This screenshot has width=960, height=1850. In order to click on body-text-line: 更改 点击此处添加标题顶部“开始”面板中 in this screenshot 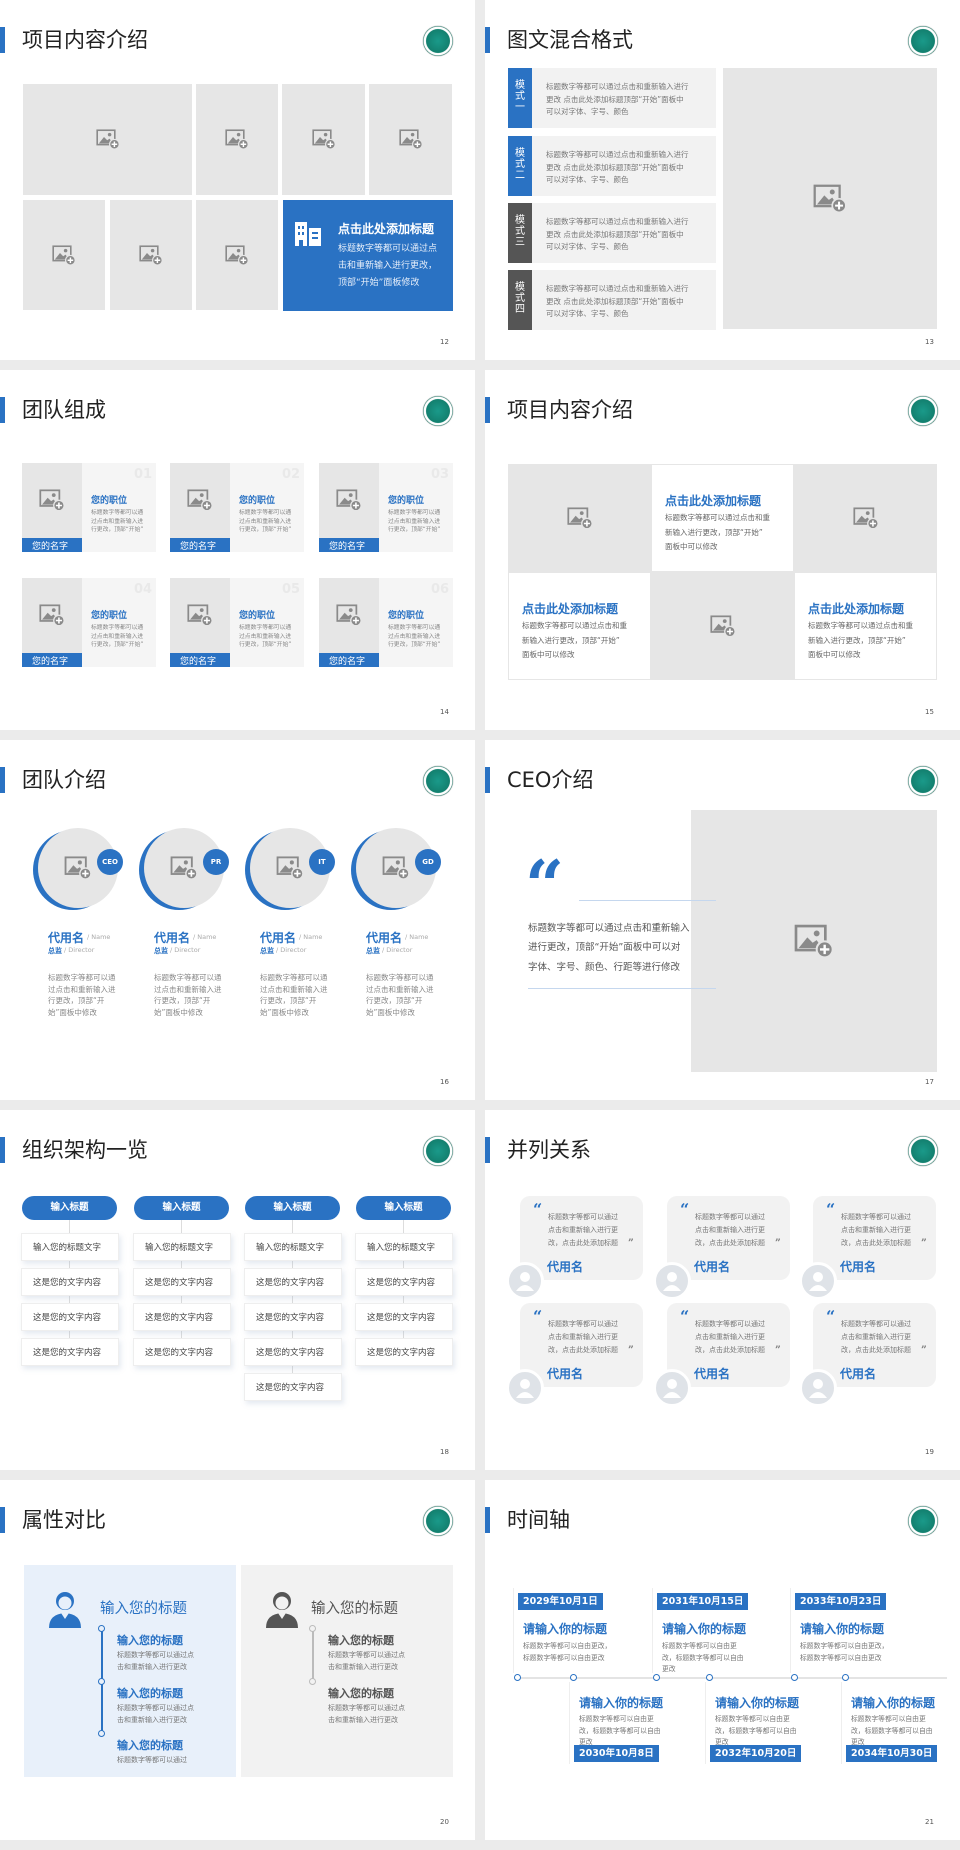, I will do `click(615, 301)`.